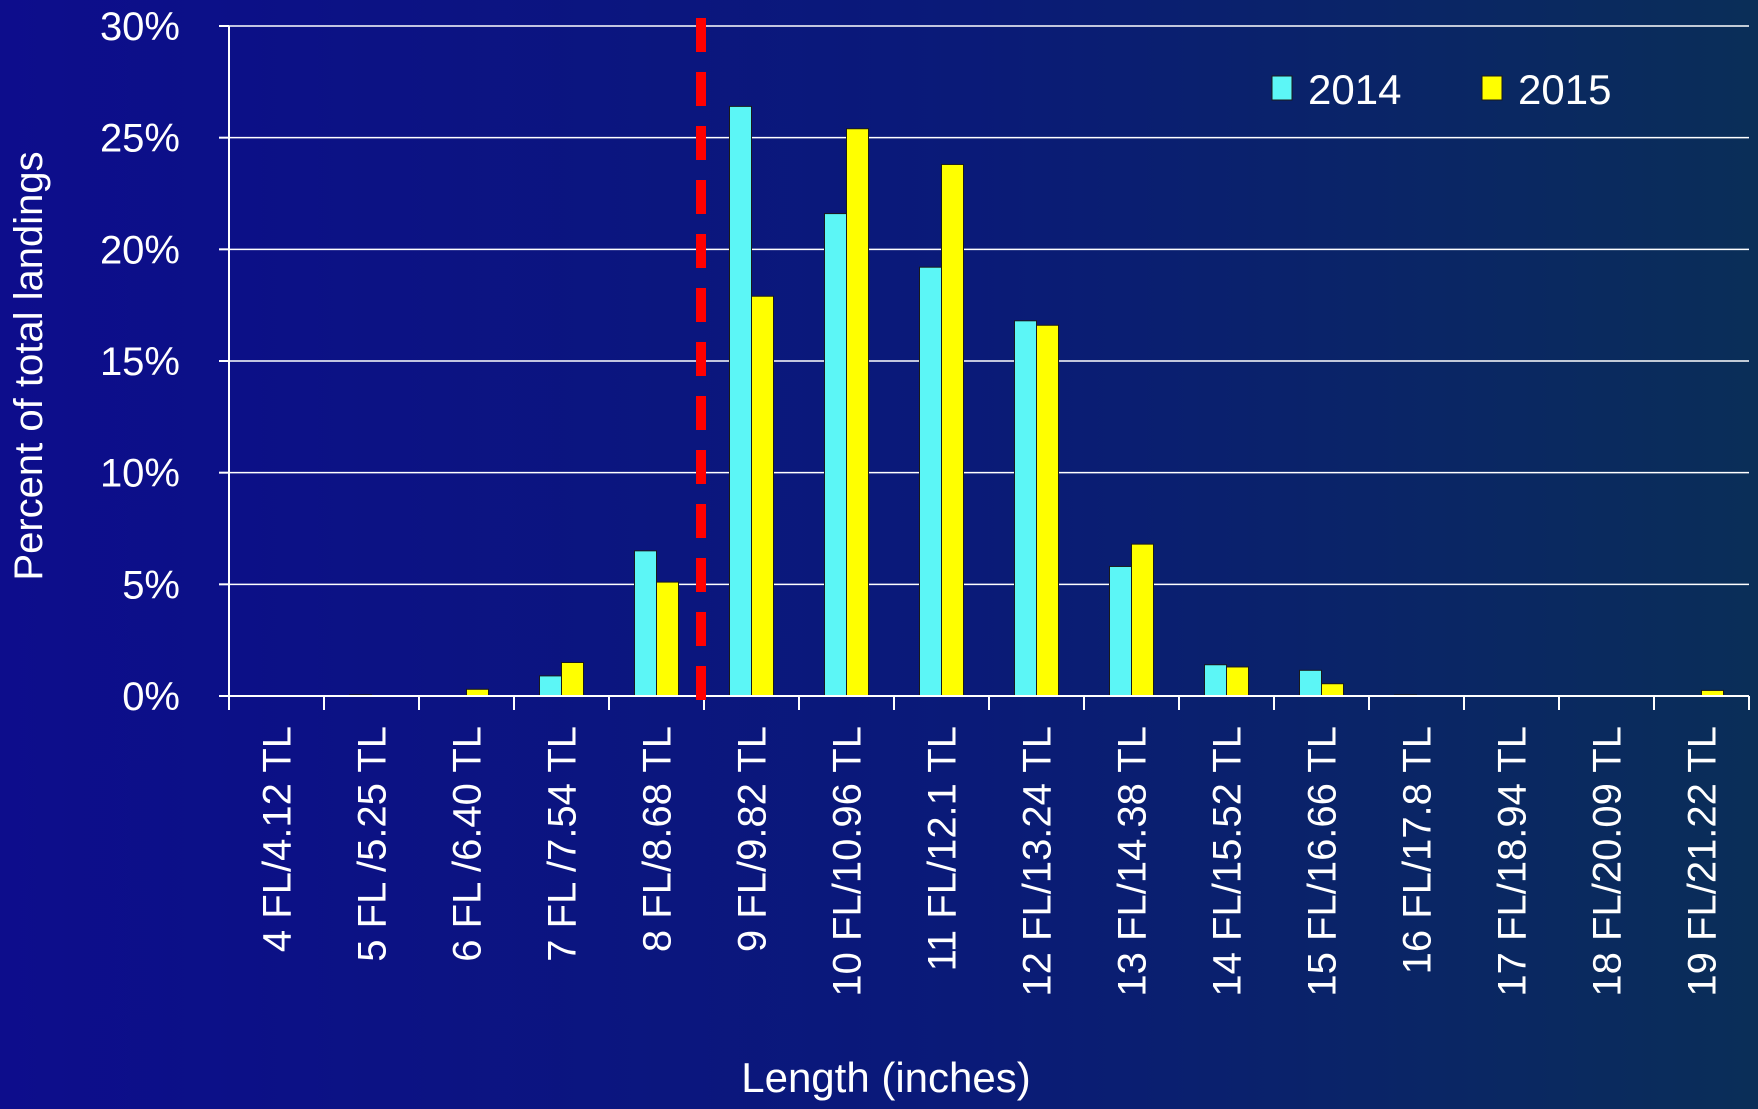 The height and width of the screenshot is (1109, 1758). Describe the element at coordinates (563, 844) in the screenshot. I see `x-tick-label: 7 FL /7.54 TL` at that location.